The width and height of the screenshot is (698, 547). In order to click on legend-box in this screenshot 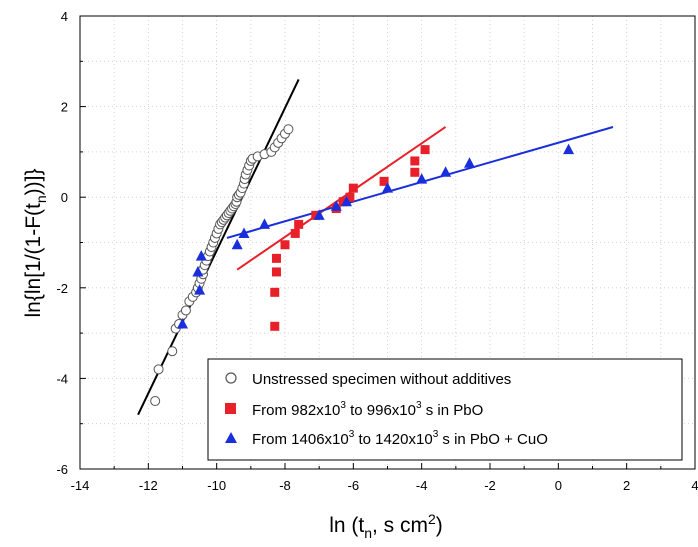, I will do `click(445, 409)`.